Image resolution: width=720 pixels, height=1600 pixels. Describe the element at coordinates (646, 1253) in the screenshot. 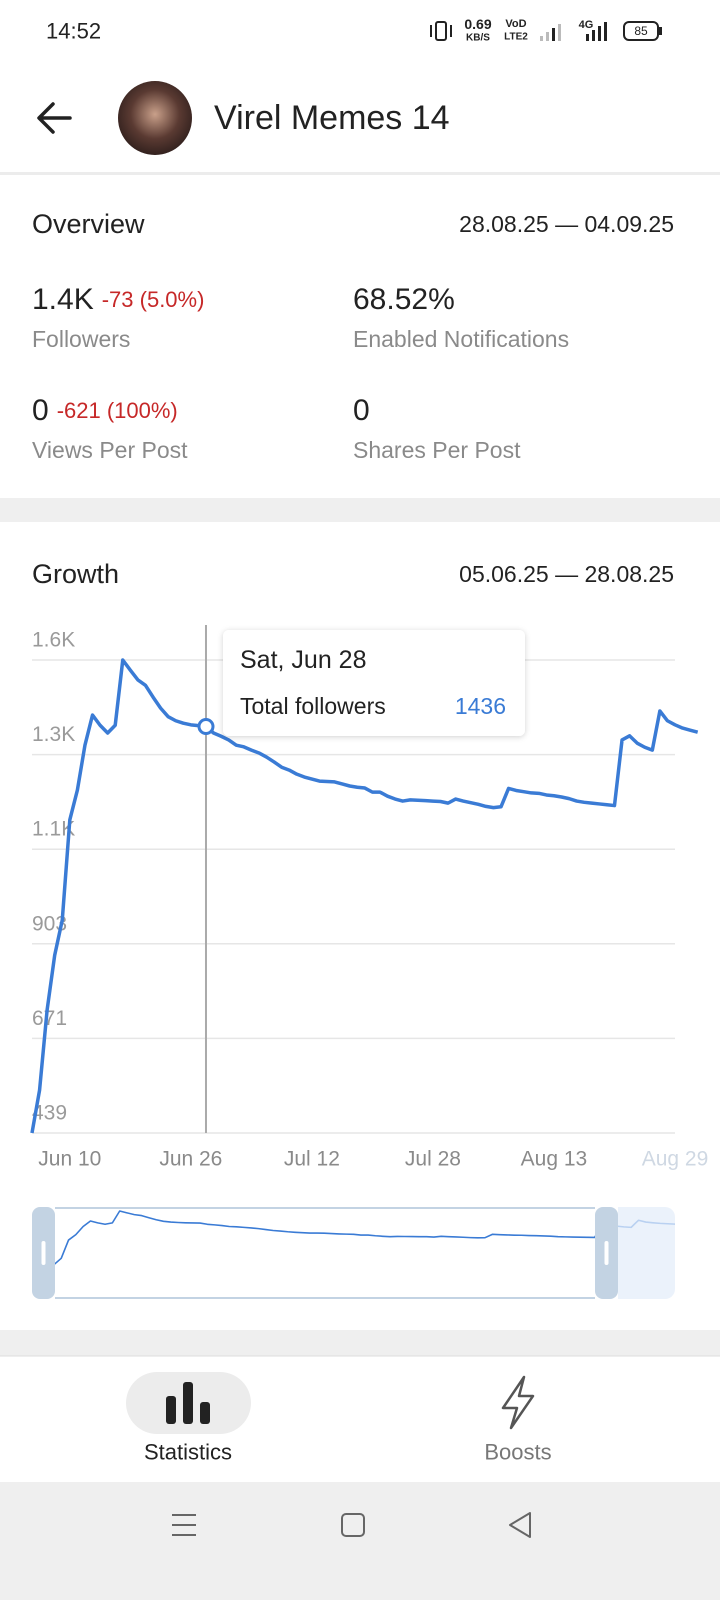

I see `navigator-outside` at that location.